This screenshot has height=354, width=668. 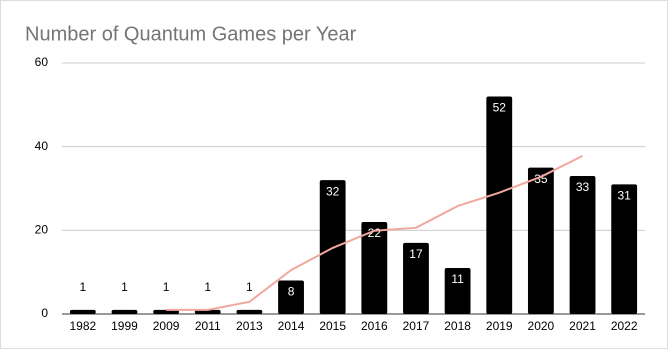 What do you see at coordinates (374, 326) in the screenshot?
I see `x-tick-label: 2016` at bounding box center [374, 326].